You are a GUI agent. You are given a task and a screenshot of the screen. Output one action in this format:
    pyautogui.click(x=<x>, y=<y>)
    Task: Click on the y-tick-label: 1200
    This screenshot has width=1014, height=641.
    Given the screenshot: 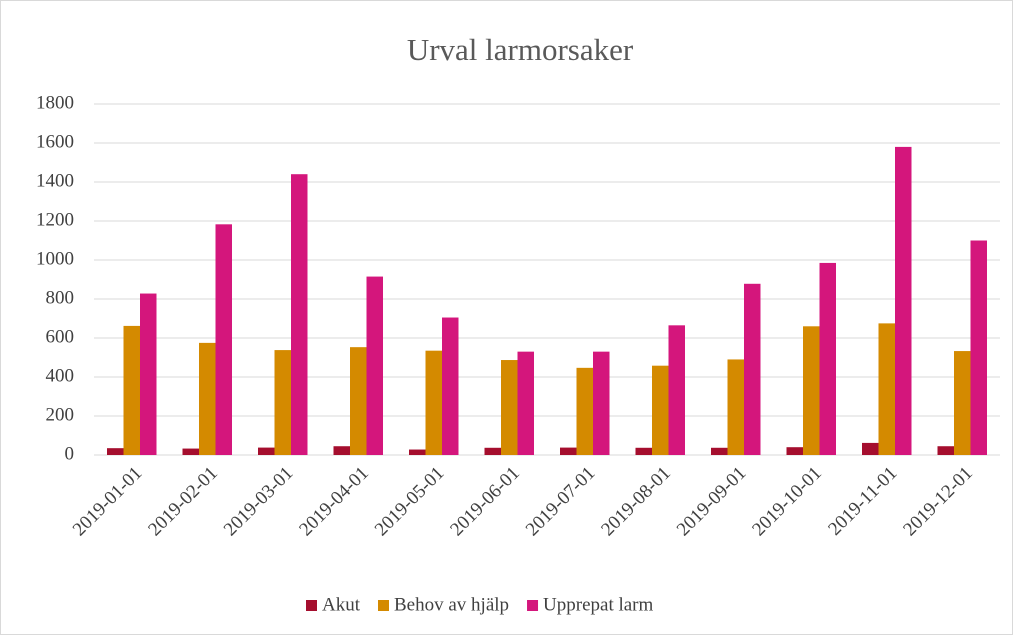 What is the action you would take?
    pyautogui.click(x=55, y=219)
    